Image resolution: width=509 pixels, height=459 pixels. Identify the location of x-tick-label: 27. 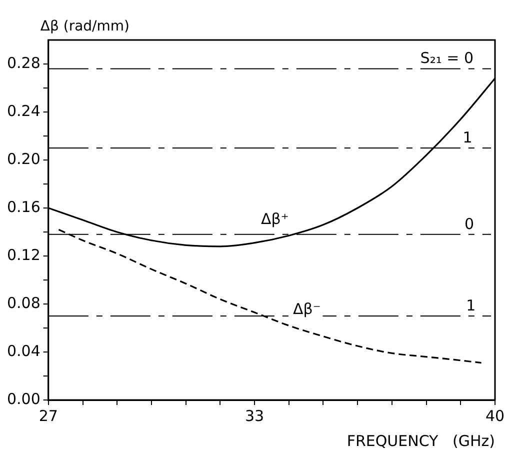
(48, 415).